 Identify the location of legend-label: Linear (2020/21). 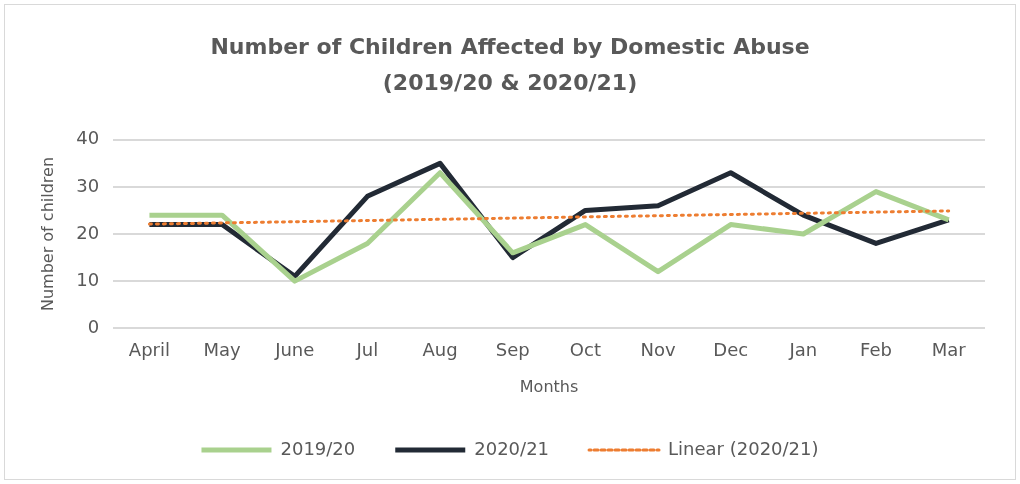
(743, 448).